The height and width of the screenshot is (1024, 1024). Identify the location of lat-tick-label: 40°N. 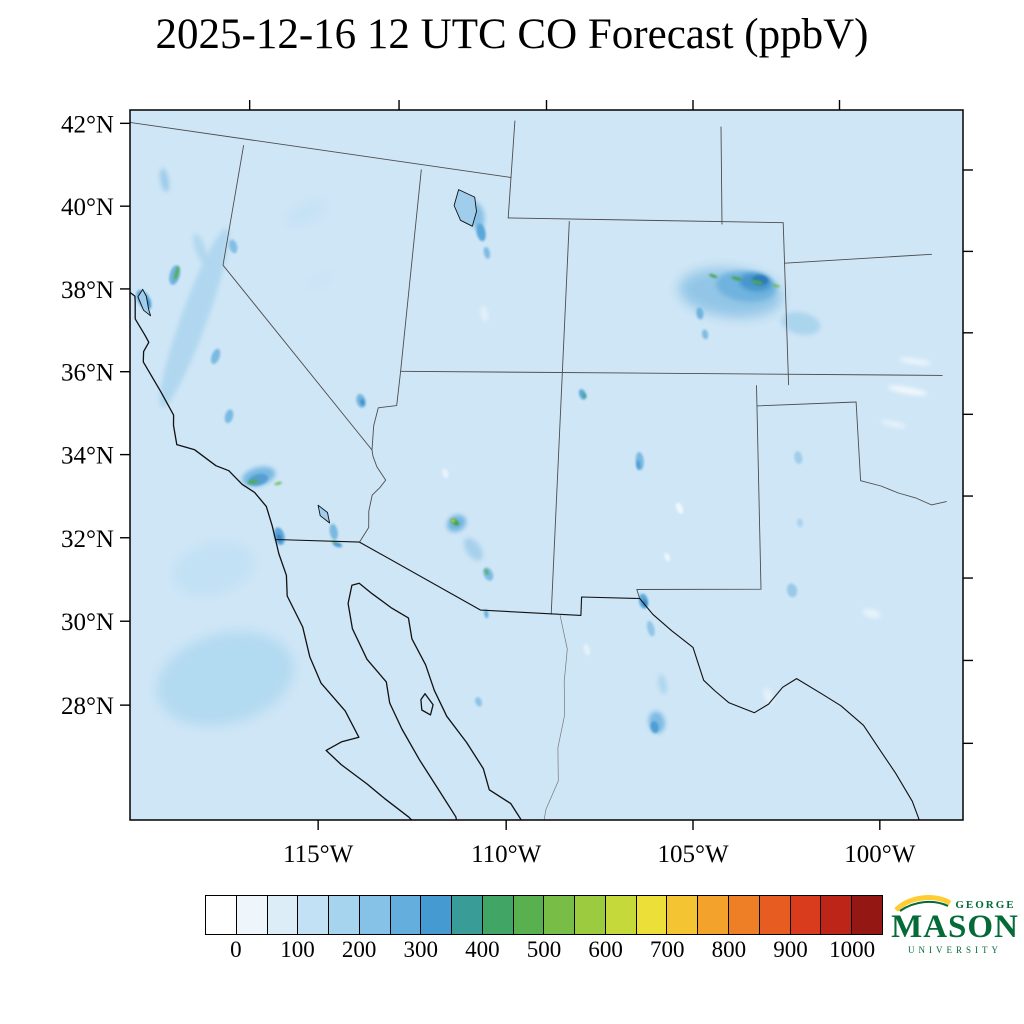
(87, 207).